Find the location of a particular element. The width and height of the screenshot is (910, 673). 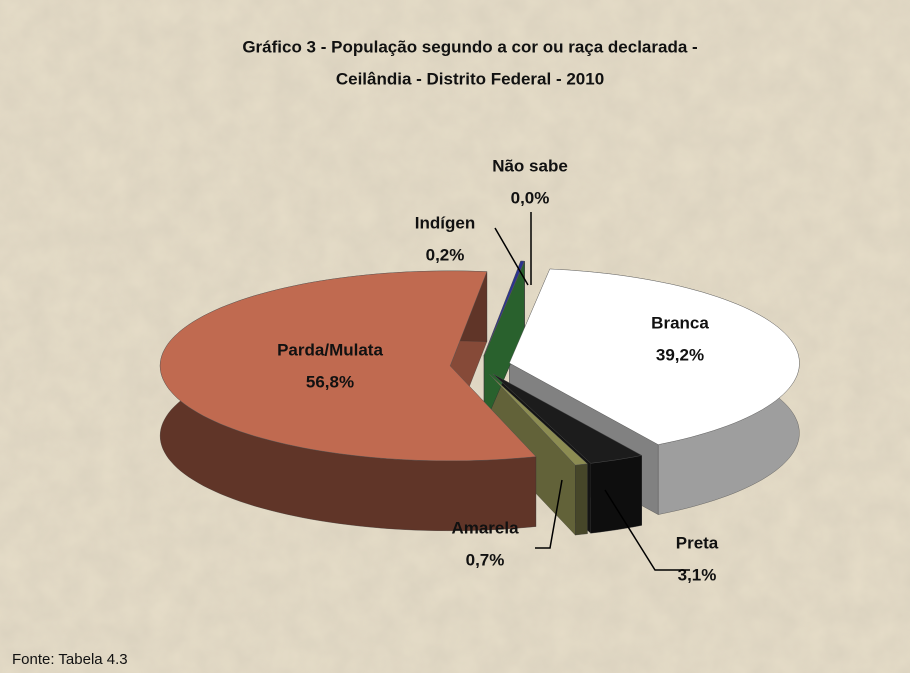

category-label: Branca is located at coordinates (680, 322).